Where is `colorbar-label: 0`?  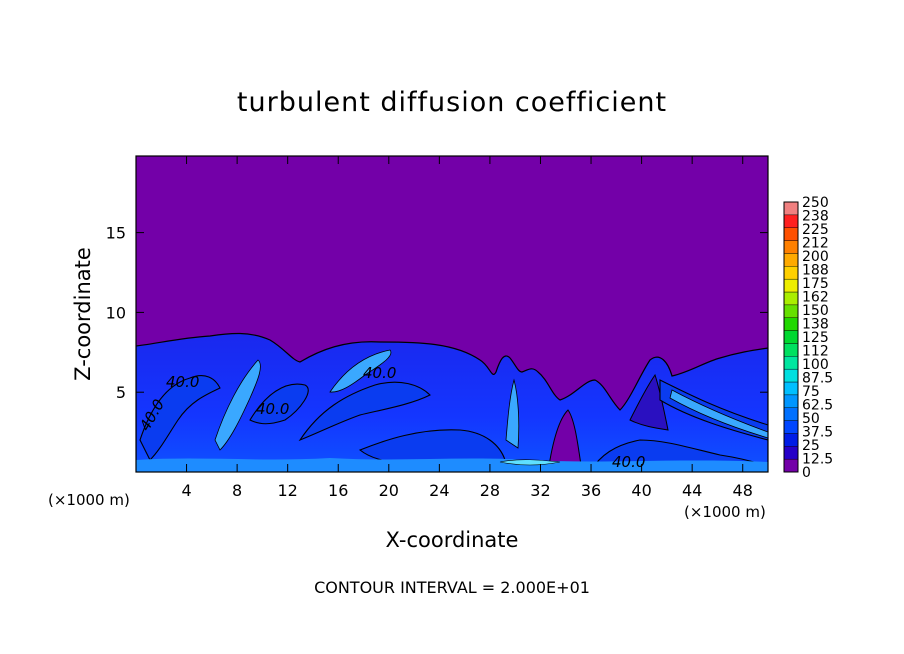 colorbar-label: 0 is located at coordinates (806, 473).